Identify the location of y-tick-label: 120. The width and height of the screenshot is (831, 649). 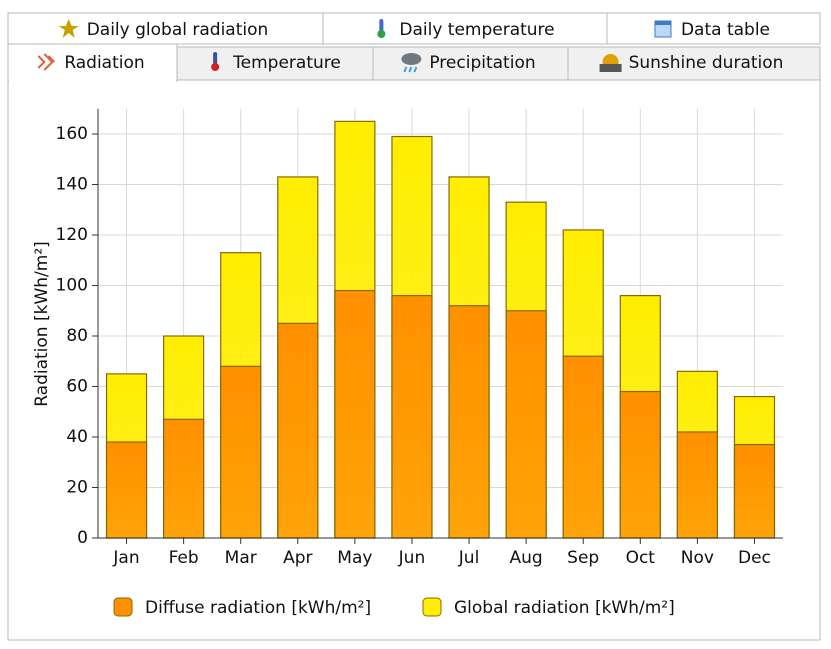
(72, 235).